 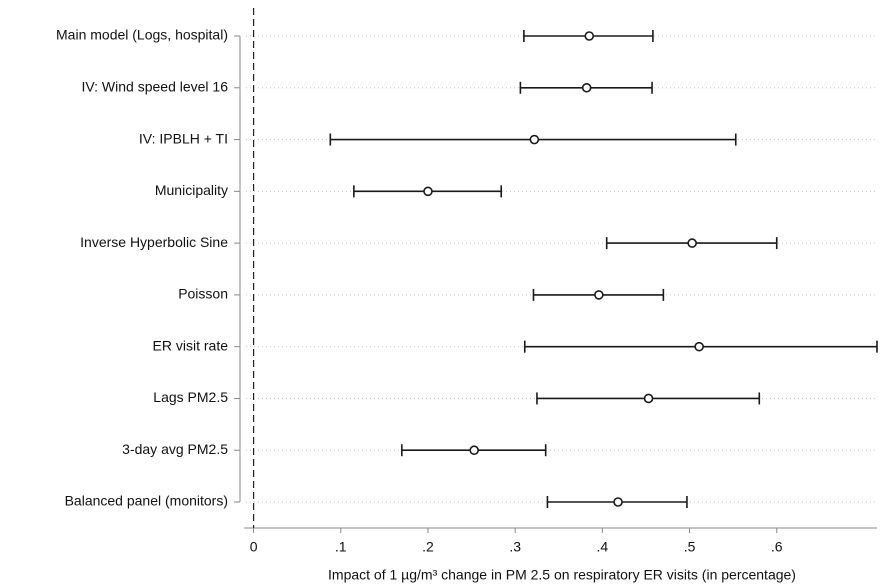 I want to click on x-tick-label: 0, so click(x=254, y=547).